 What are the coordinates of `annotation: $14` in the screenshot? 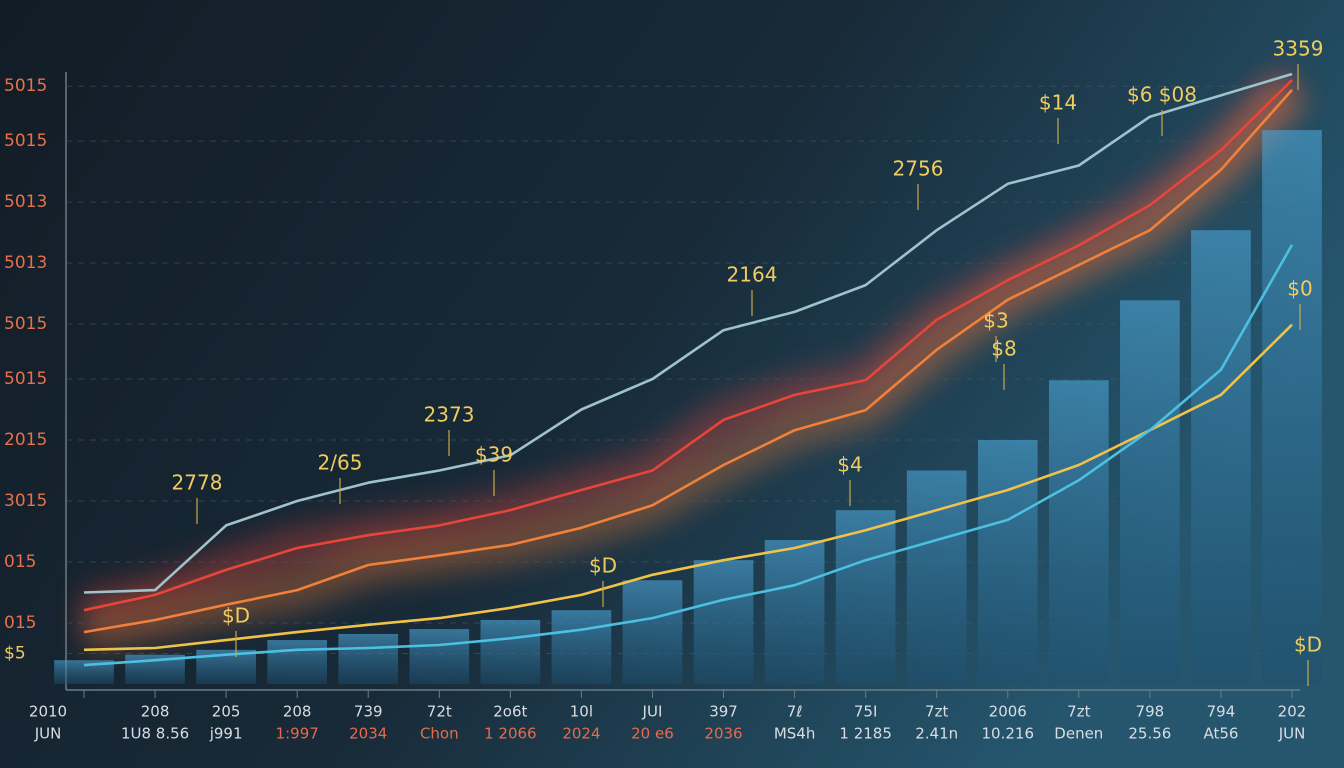 It's located at (1058, 103).